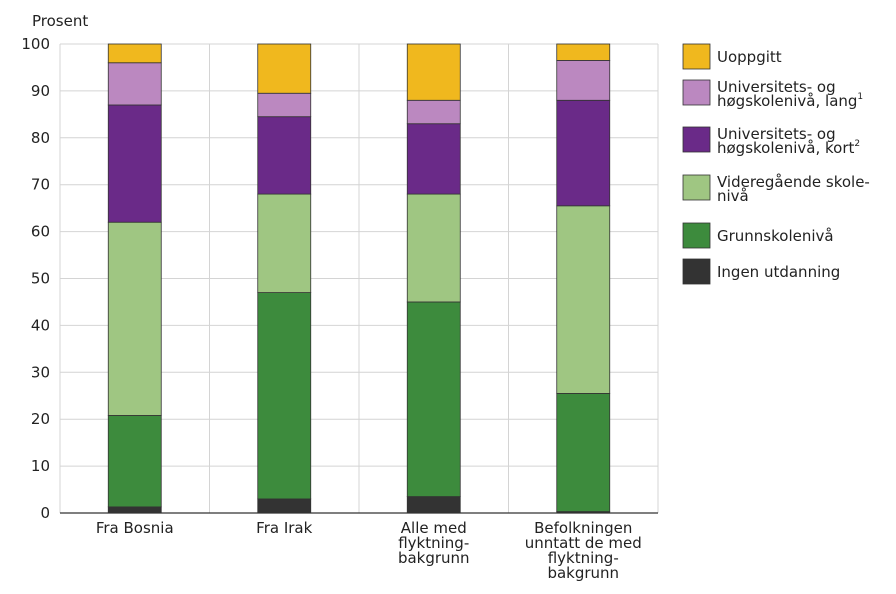 The height and width of the screenshot is (594, 896). What do you see at coordinates (35, 44) in the screenshot?
I see `y-tick-label: 100` at bounding box center [35, 44].